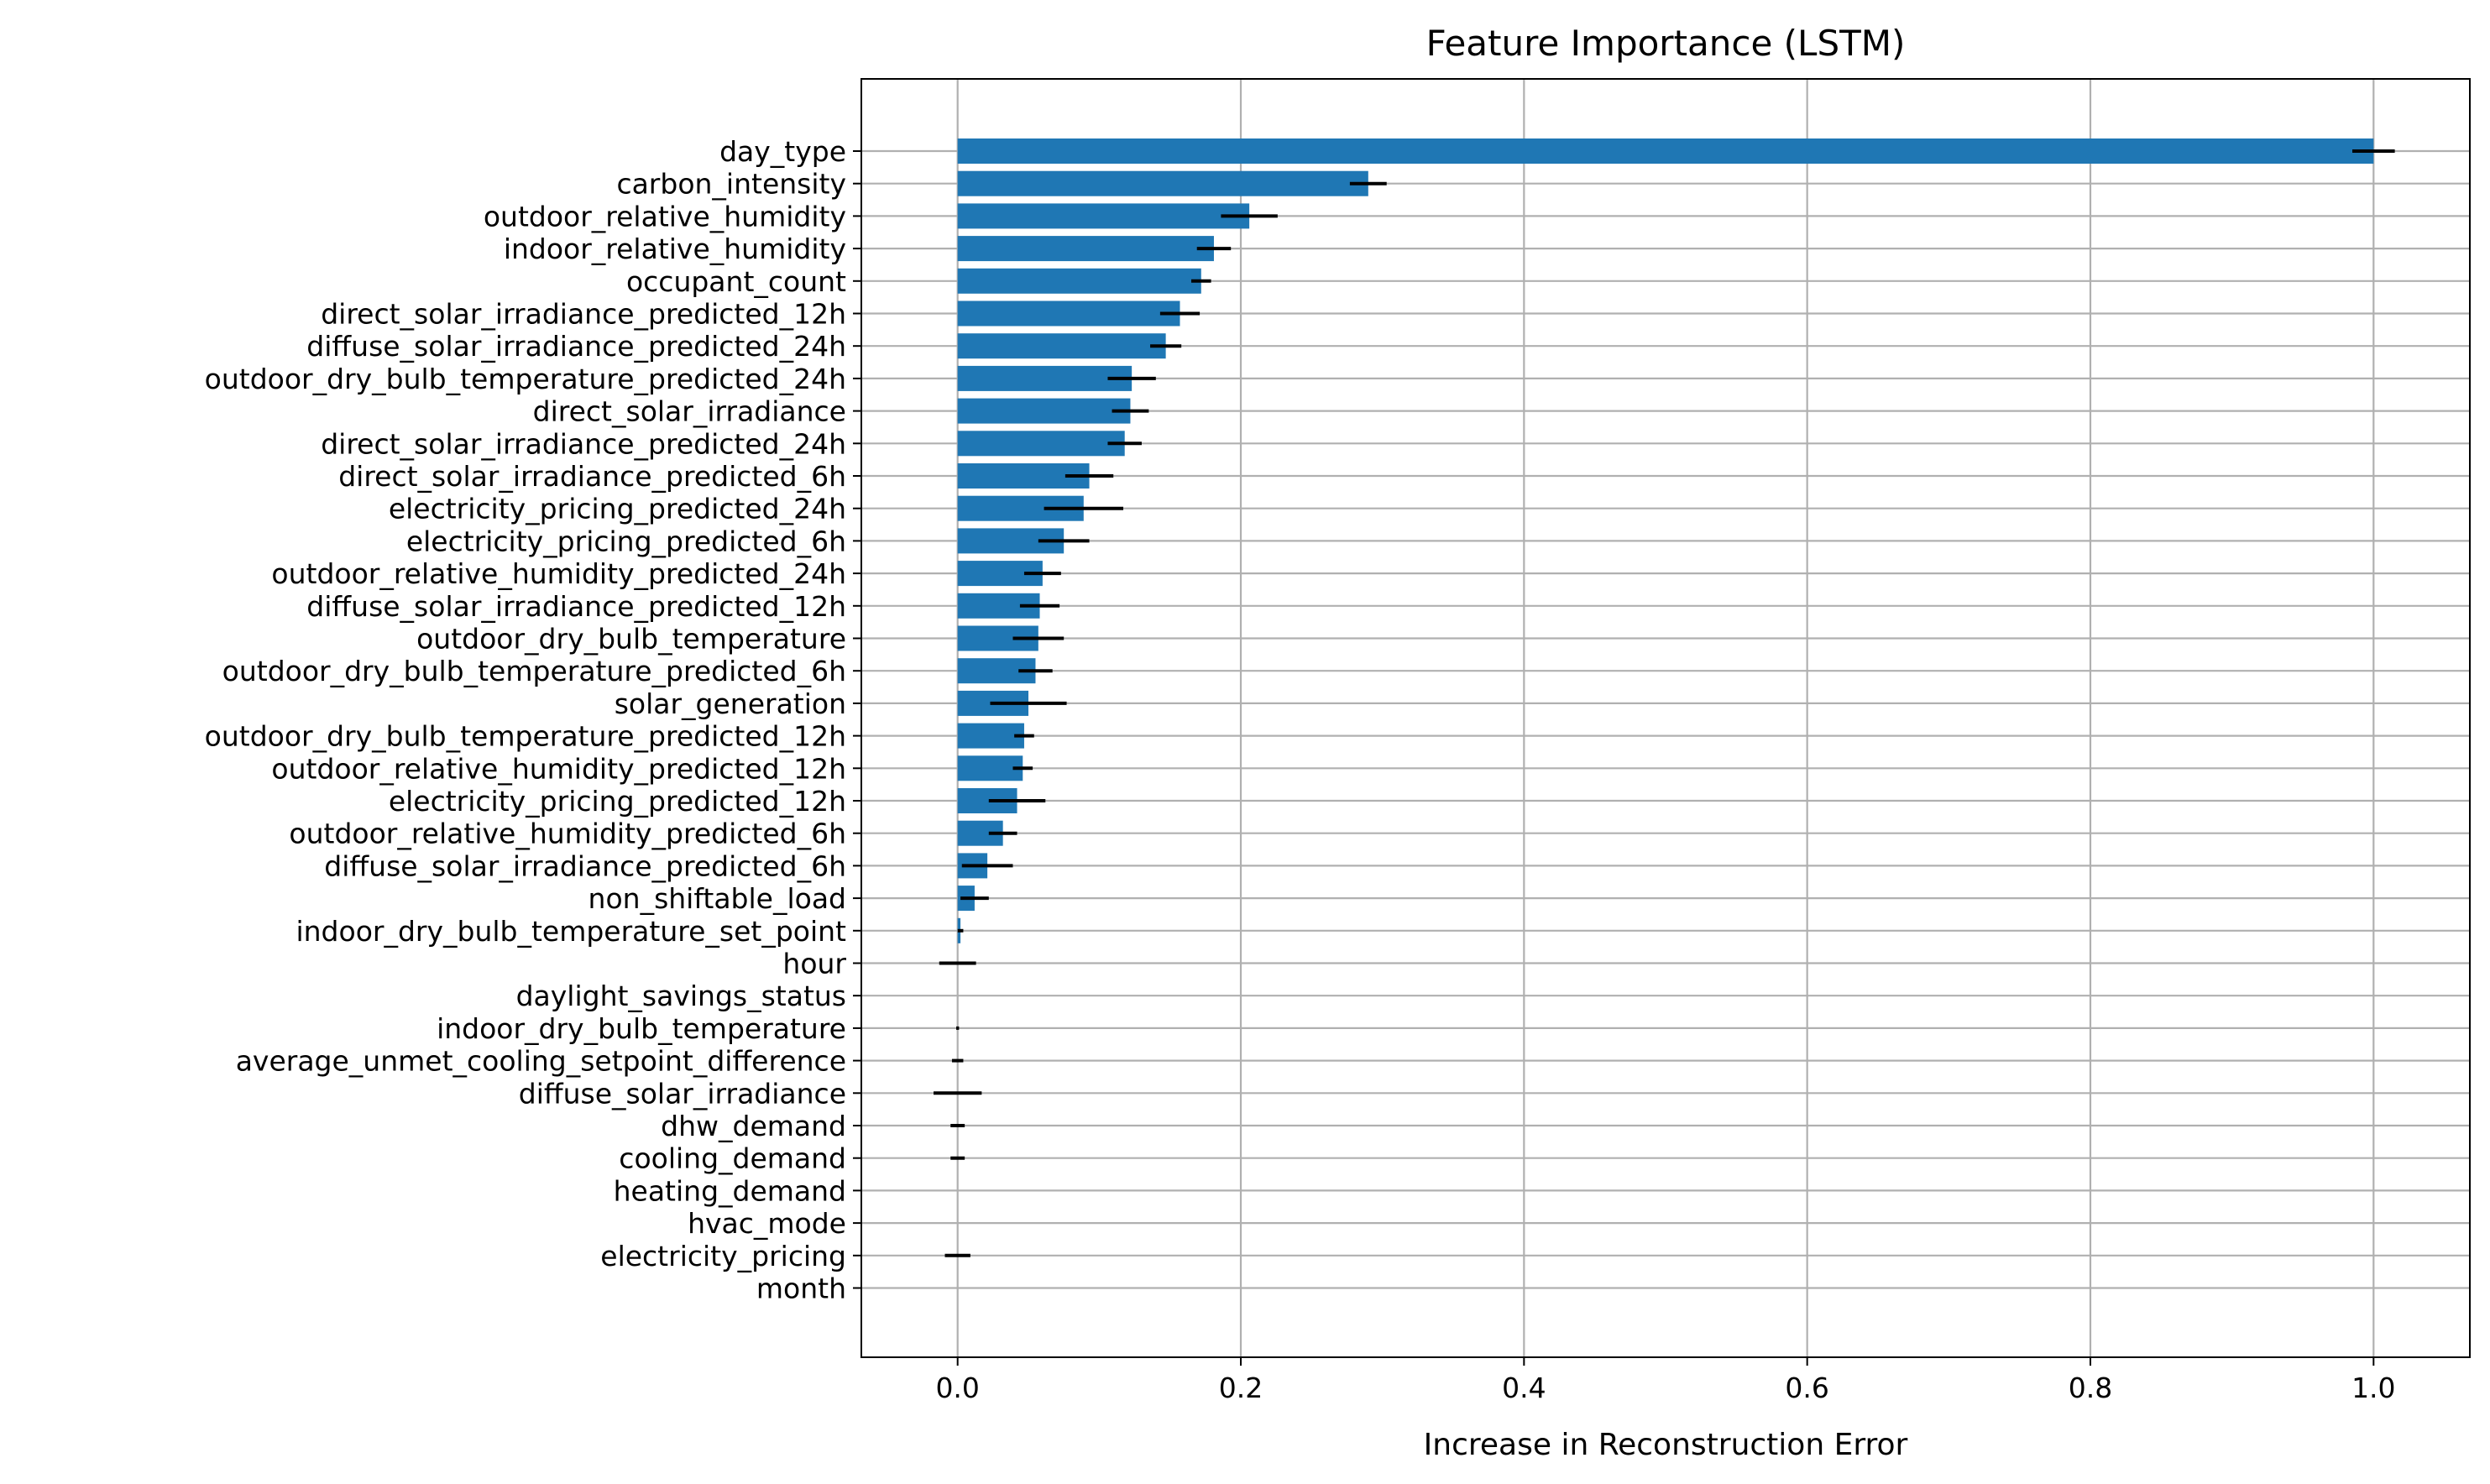 Image resolution: width=2490 pixels, height=1484 pixels. Describe the element at coordinates (731, 184) in the screenshot. I see `y-tick-label: carbon_intensity` at that location.